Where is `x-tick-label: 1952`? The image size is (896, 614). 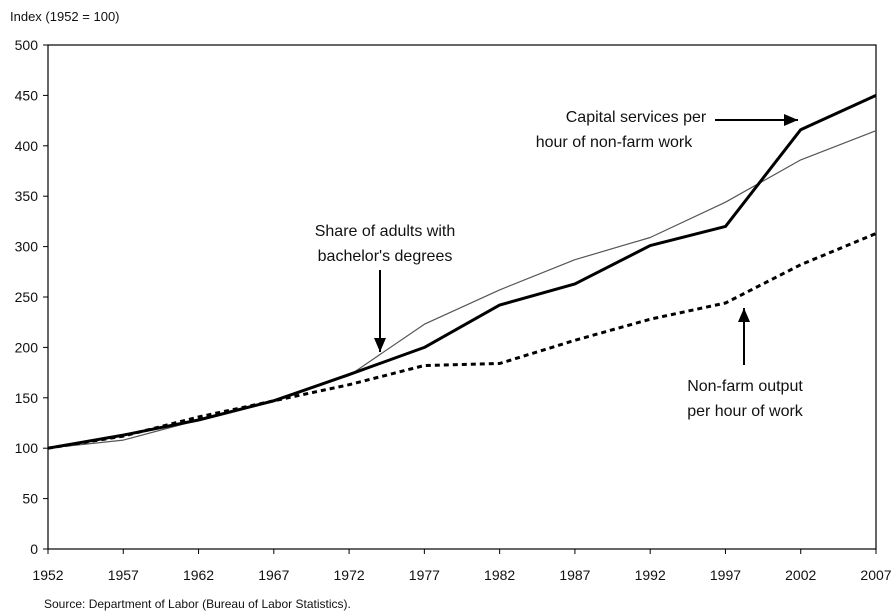
x-tick-label: 1952 is located at coordinates (47, 575).